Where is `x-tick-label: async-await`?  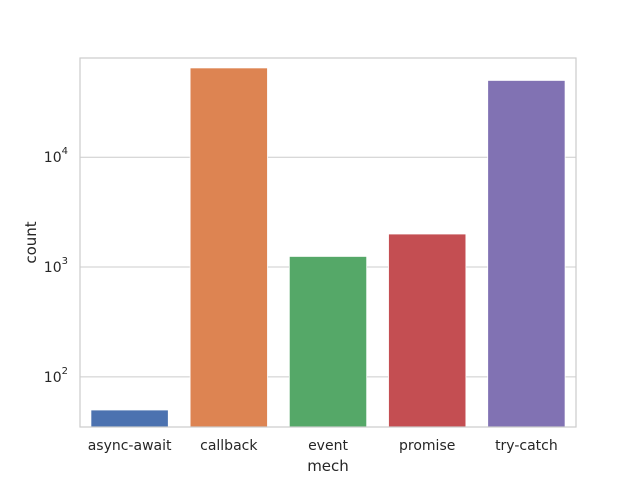 x-tick-label: async-await is located at coordinates (130, 446).